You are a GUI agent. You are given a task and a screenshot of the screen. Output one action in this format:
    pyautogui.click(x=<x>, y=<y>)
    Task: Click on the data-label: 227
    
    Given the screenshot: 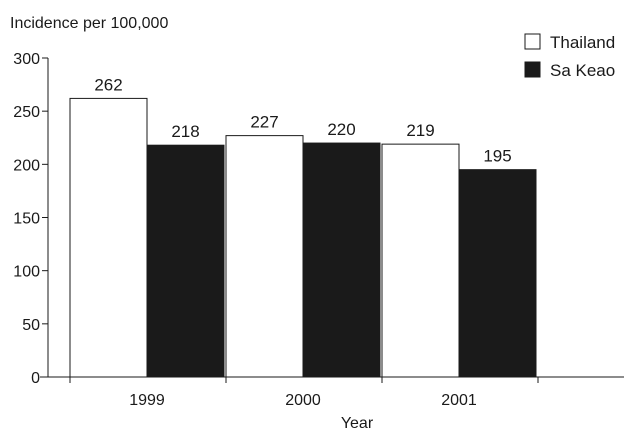 What is the action you would take?
    pyautogui.click(x=264, y=122)
    